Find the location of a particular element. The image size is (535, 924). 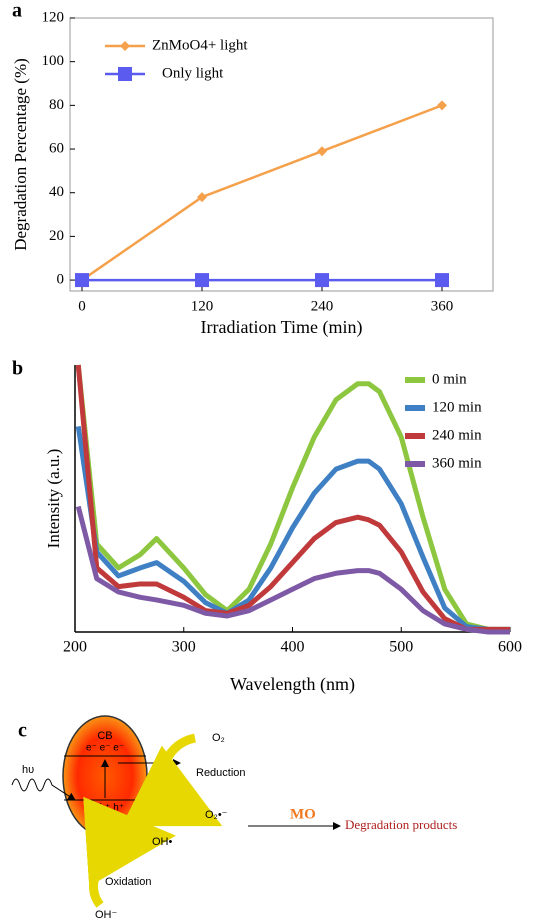

light-wave is located at coordinates (43, 789).